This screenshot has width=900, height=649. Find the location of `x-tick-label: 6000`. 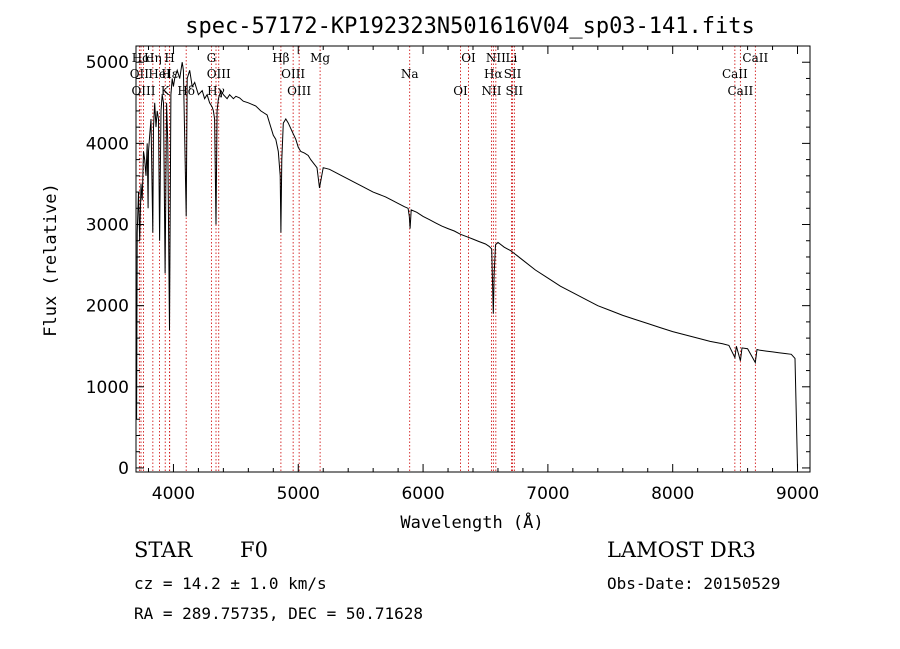

x-tick-label: 6000 is located at coordinates (422, 494).